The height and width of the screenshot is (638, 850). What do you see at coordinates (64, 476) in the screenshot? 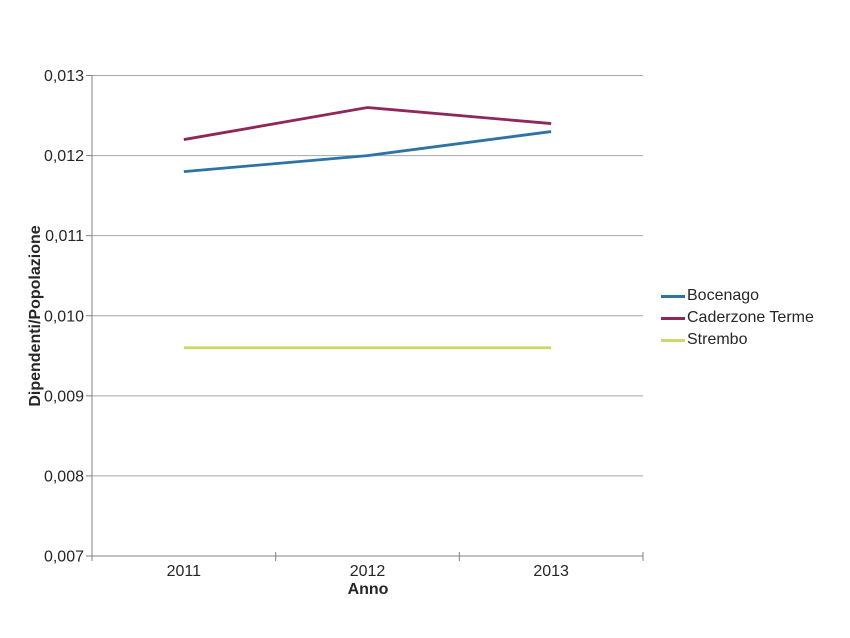
I see `y-tick-label: 0,008` at bounding box center [64, 476].